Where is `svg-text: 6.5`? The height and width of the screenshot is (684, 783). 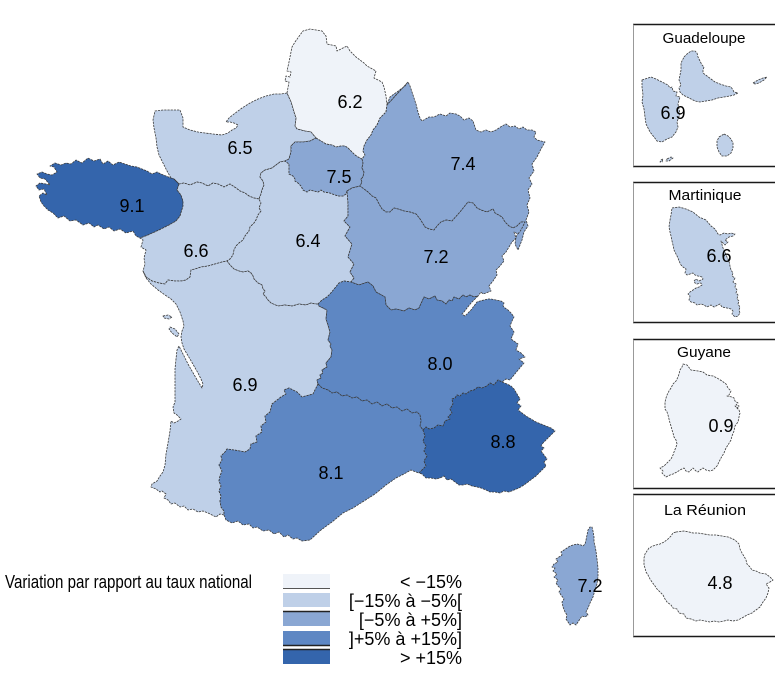 svg-text: 6.5 is located at coordinates (239, 148).